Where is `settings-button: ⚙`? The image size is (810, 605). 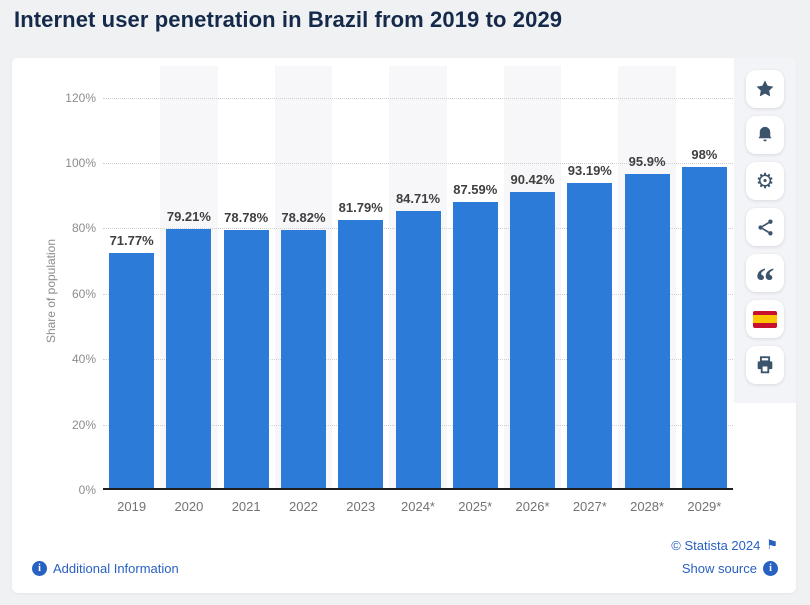
settings-button: ⚙ is located at coordinates (765, 181).